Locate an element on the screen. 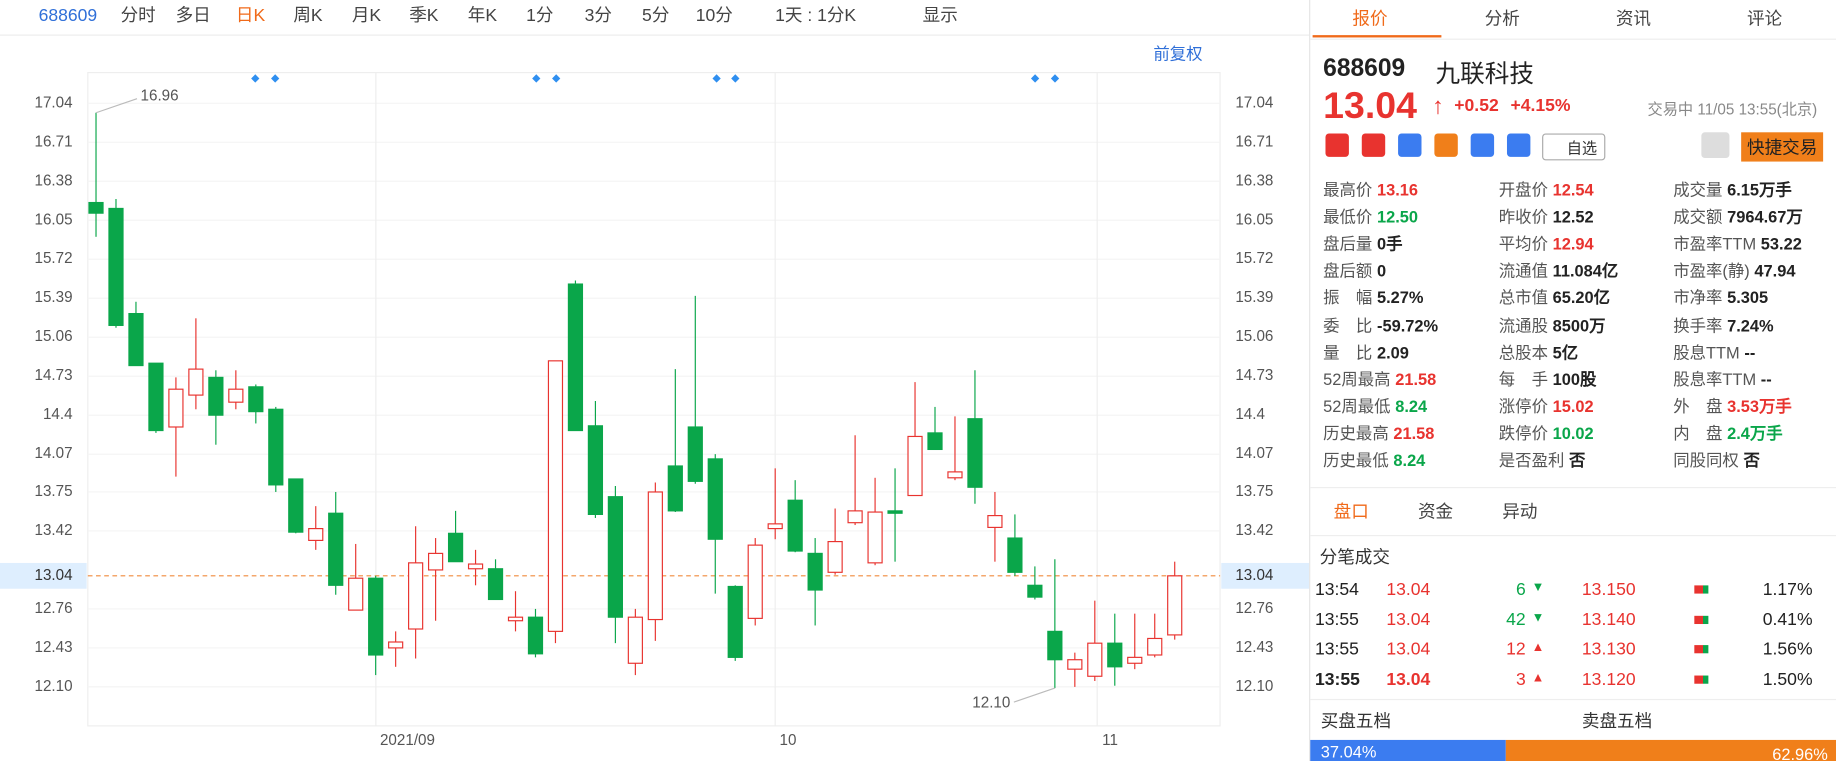  stat-row: 外 盘 3.53万手 is located at coordinates (1732, 405).